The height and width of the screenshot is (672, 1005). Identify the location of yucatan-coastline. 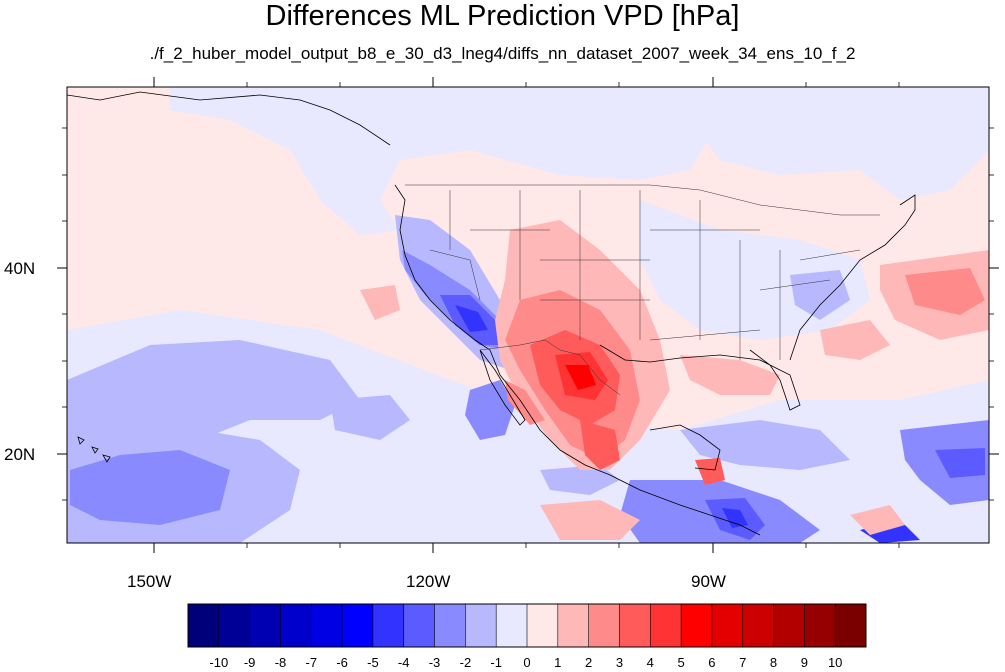
(685, 447).